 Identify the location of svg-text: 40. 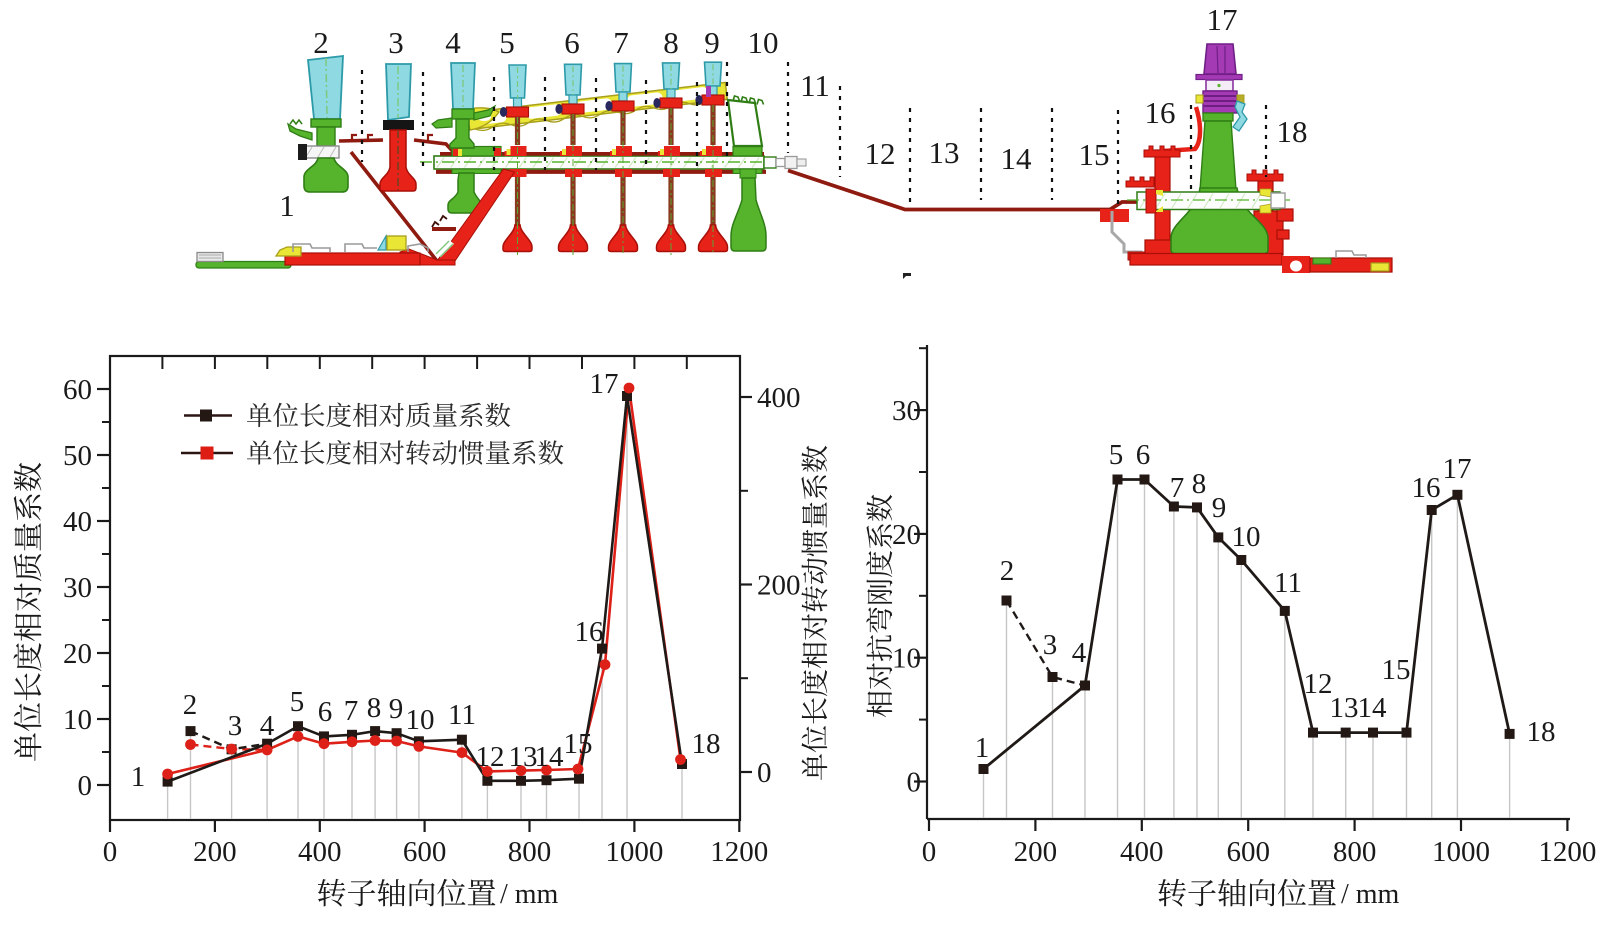
(77, 522).